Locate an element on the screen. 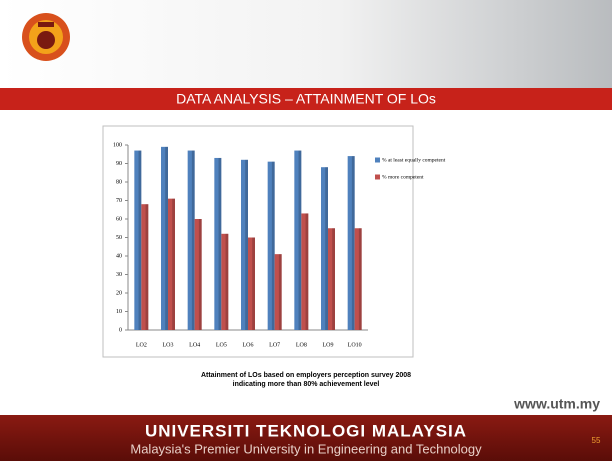 This screenshot has width=612, height=466. legend-label: % more competent is located at coordinates (403, 177).